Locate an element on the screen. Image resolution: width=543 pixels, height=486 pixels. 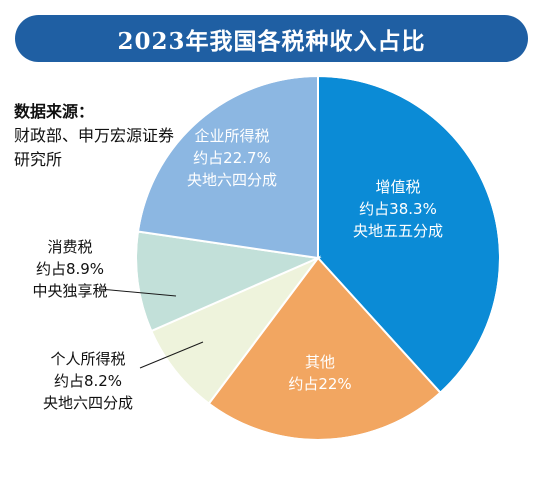
slice-label-line: 消费税 is located at coordinates (69, 247).